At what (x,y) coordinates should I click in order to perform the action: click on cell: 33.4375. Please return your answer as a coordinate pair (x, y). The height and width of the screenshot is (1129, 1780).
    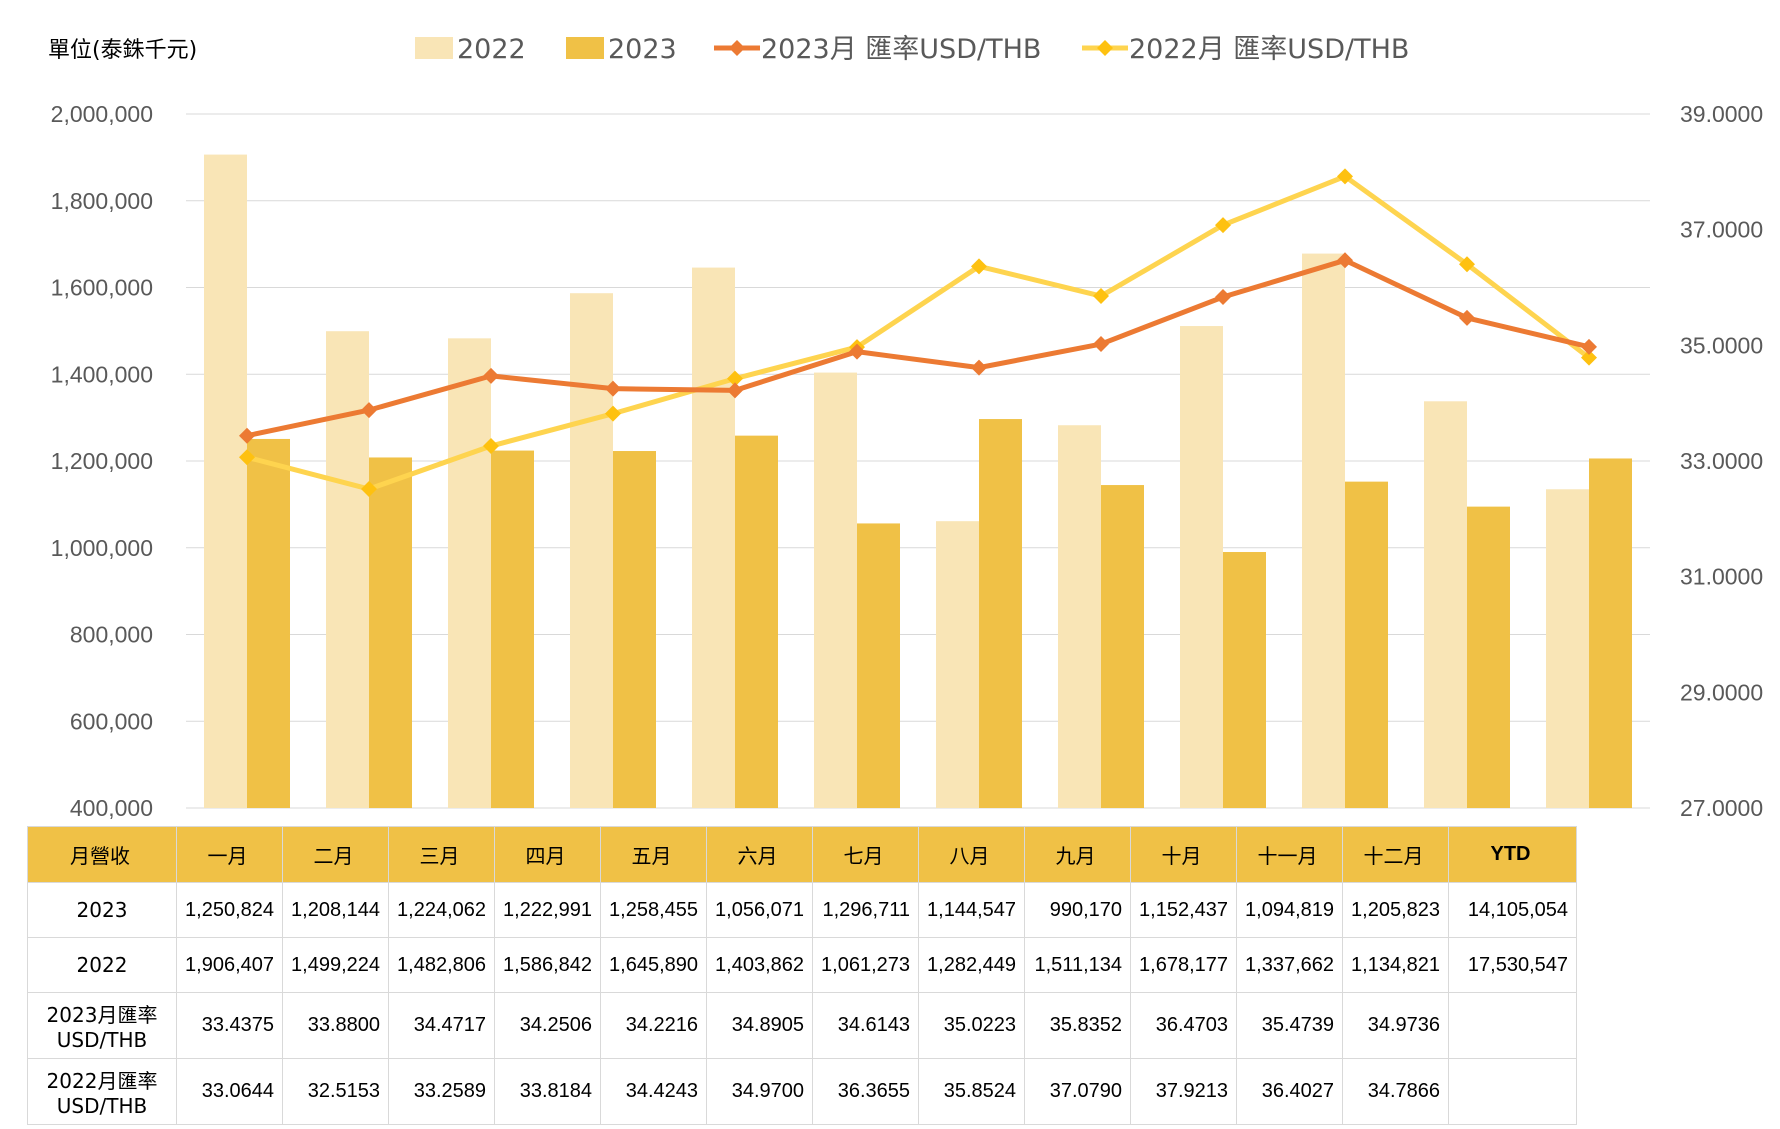
    Looking at the image, I should click on (229, 1025).